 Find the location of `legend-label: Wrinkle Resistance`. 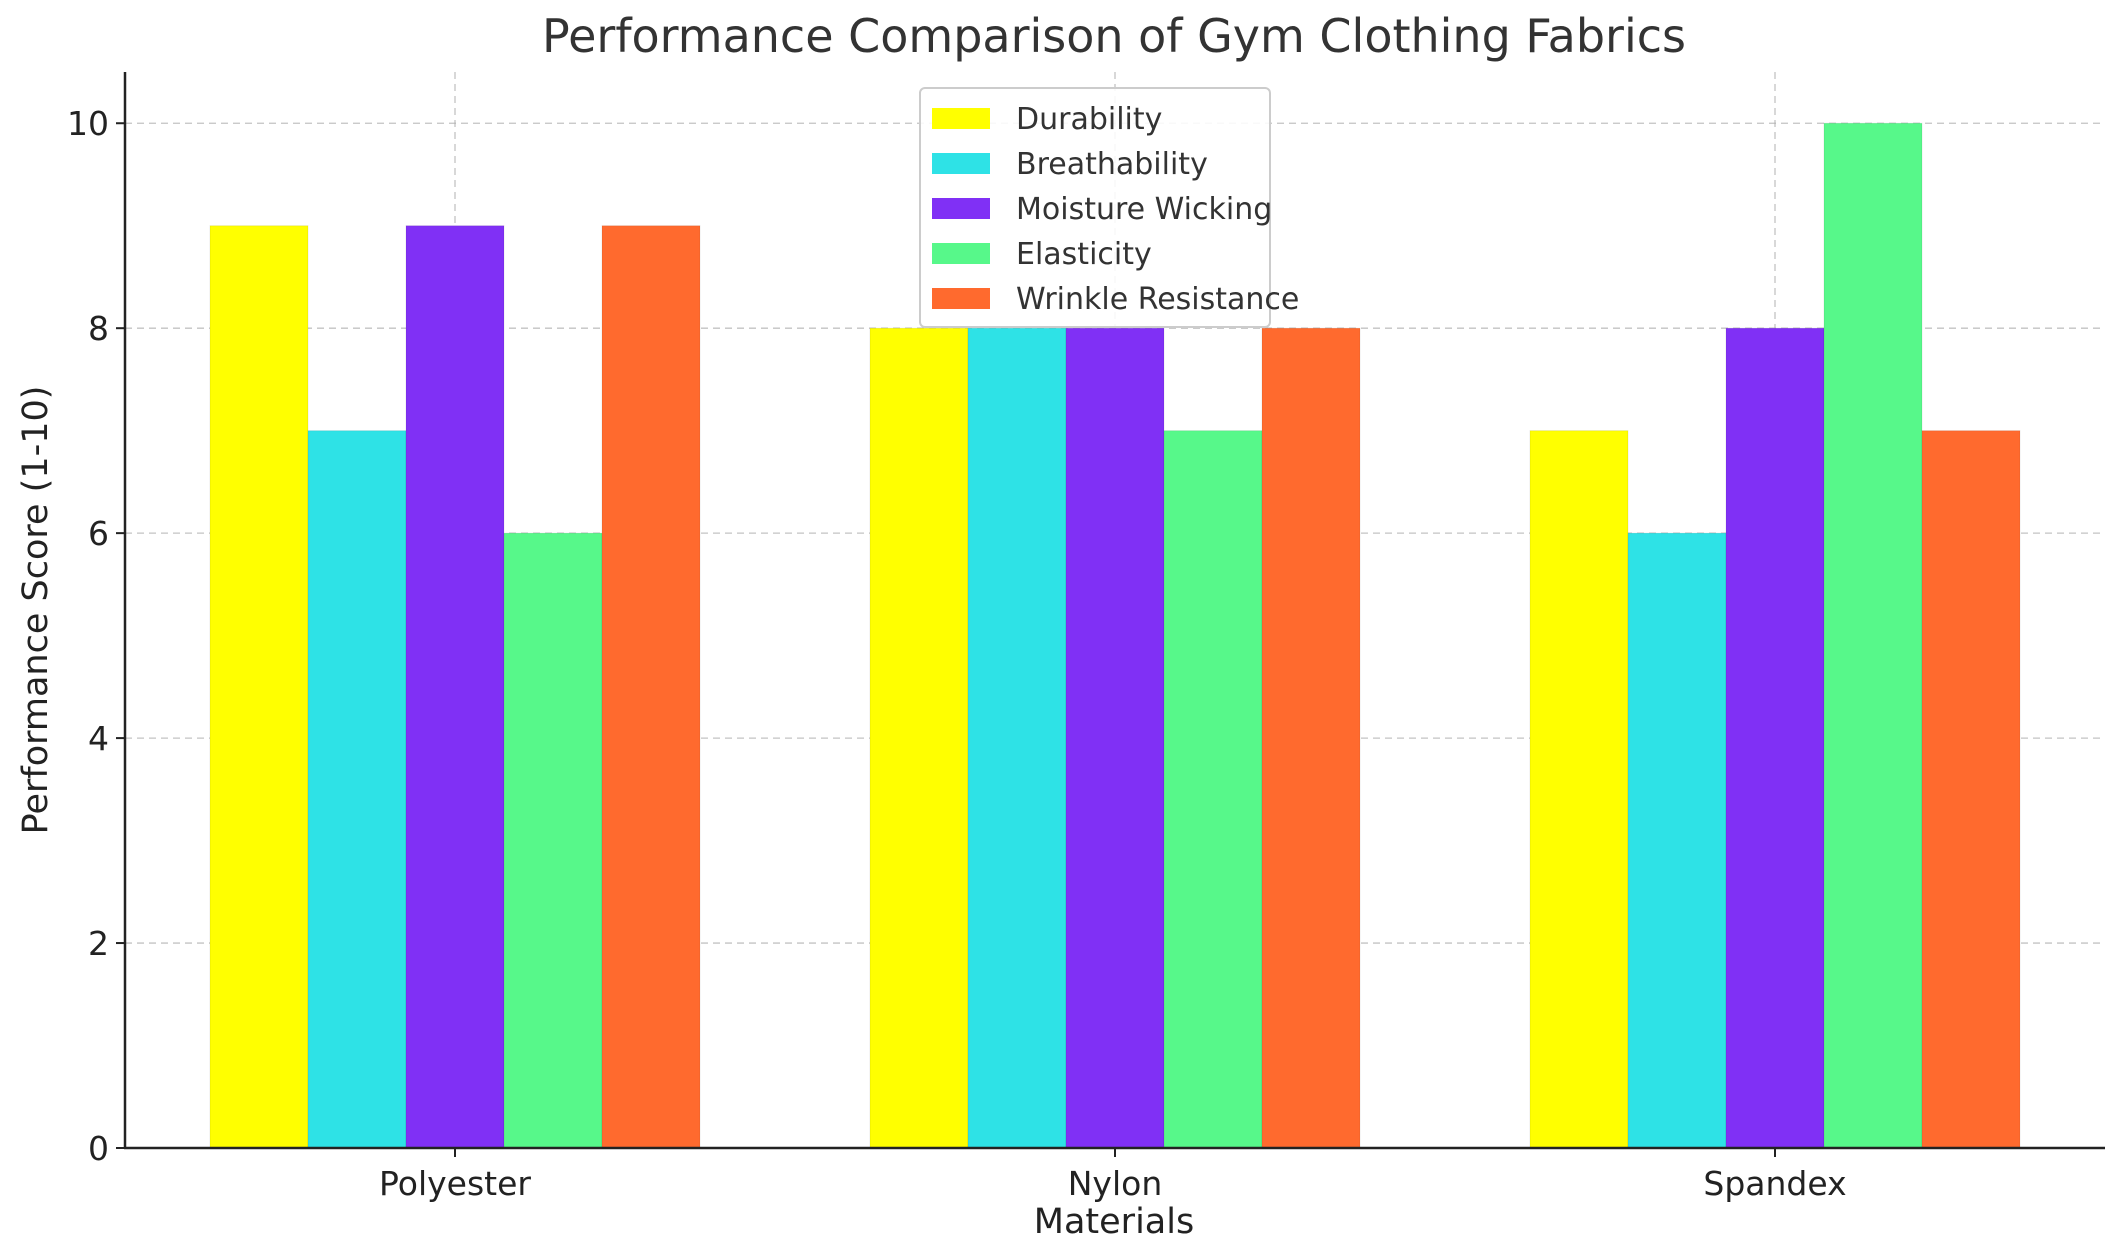

legend-label: Wrinkle Resistance is located at coordinates (1157, 299).